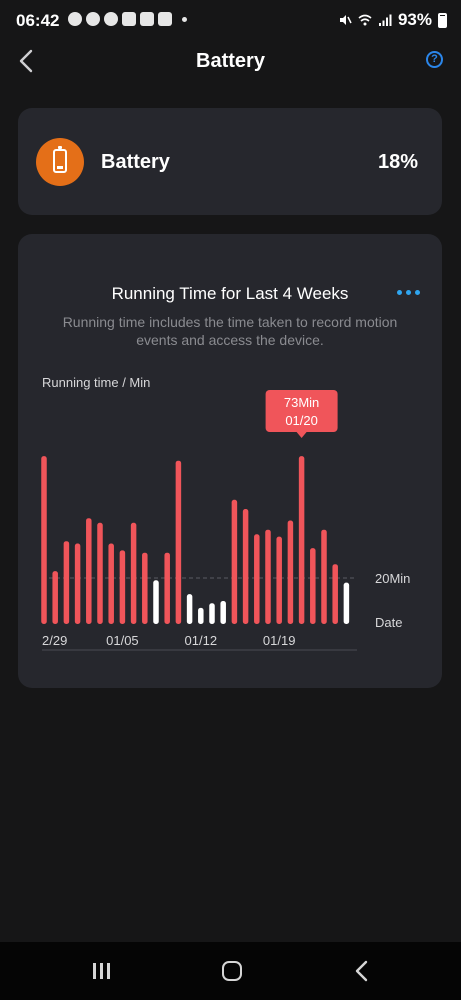 This screenshot has width=461, height=1000. I want to click on battery-card: Battery 18%, so click(230, 161).